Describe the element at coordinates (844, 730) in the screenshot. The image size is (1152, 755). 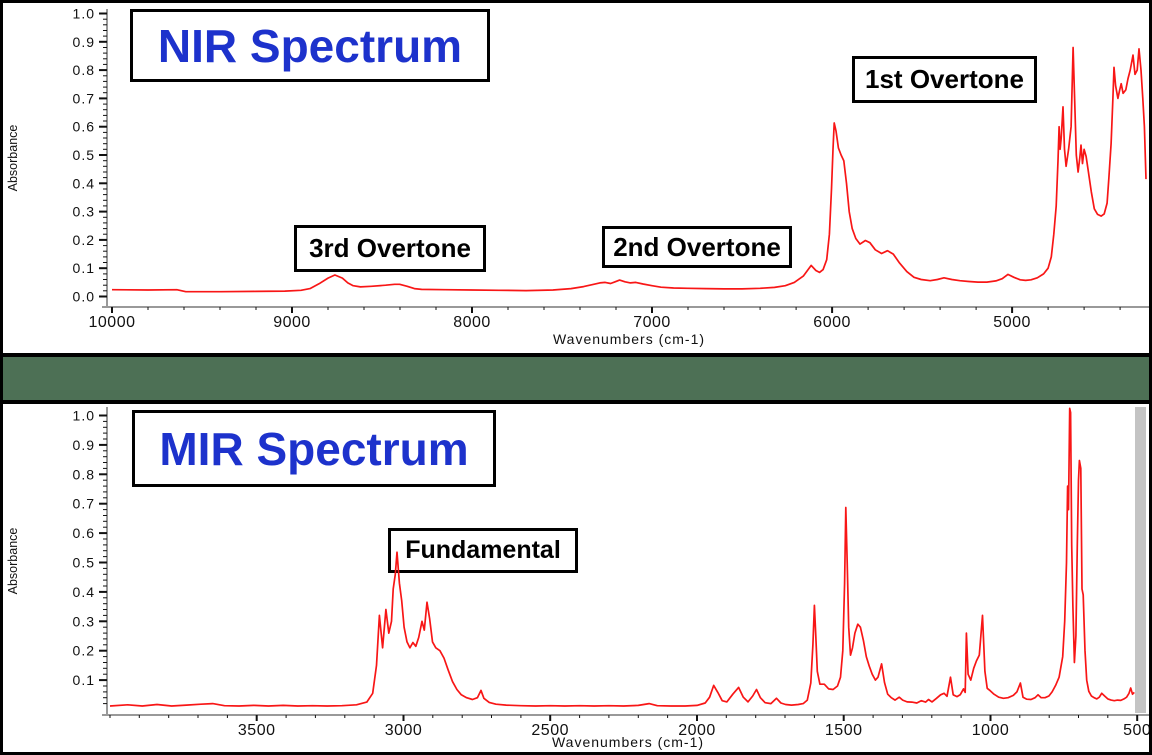
I see `svg-text: 1500` at that location.